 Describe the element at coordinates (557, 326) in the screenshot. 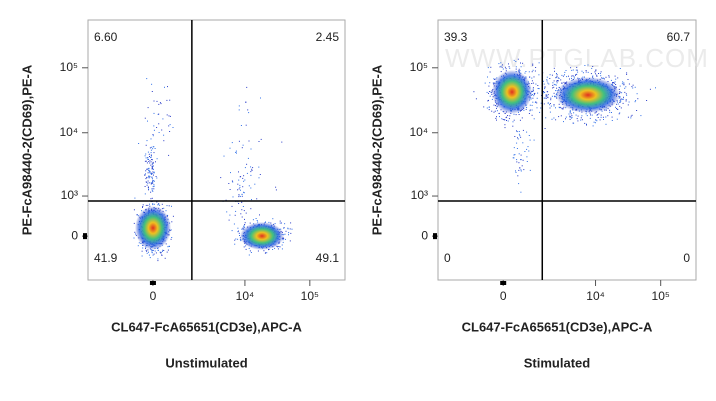

I see `x-axis-label: CL647-FcA65651(CD3e),APC-A` at that location.